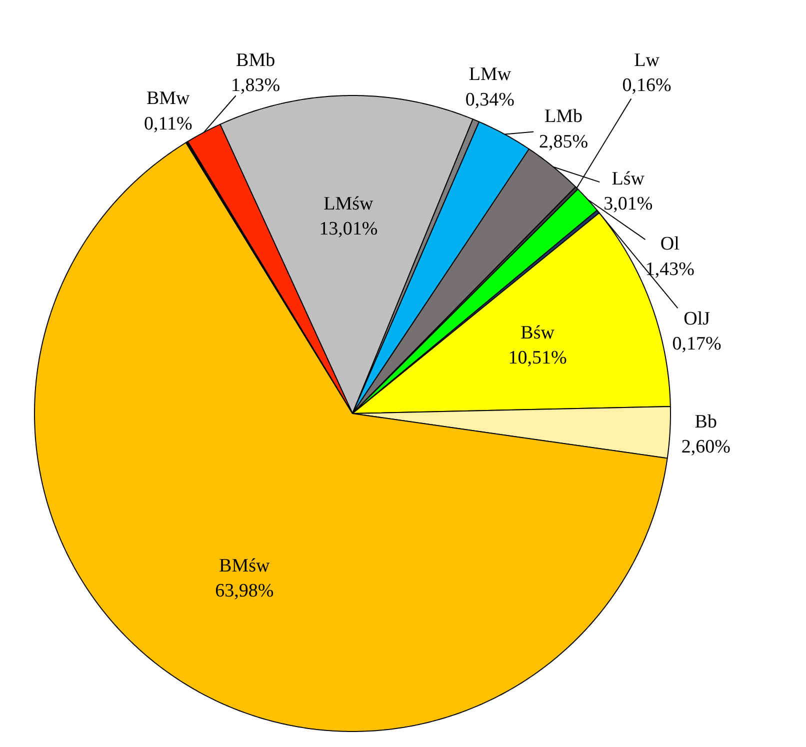 This screenshot has height=747, width=806. I want to click on slice-label: LMśw, so click(349, 203).